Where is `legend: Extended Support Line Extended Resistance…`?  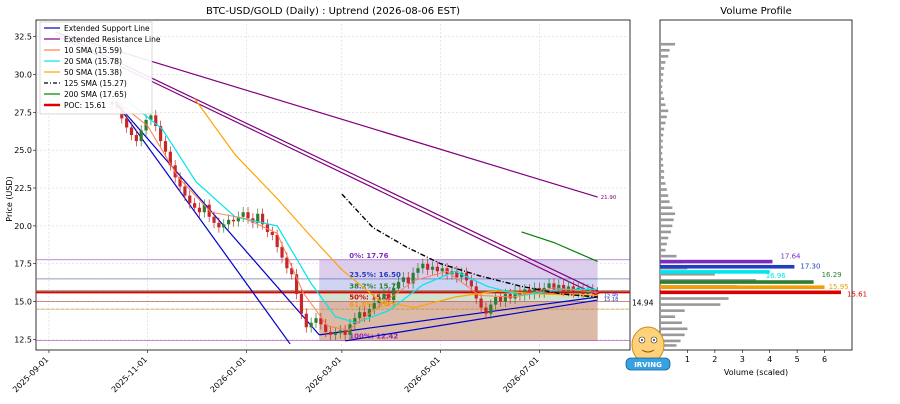
legend: Extended Support Line Extended Resistance… is located at coordinates (100, 68).